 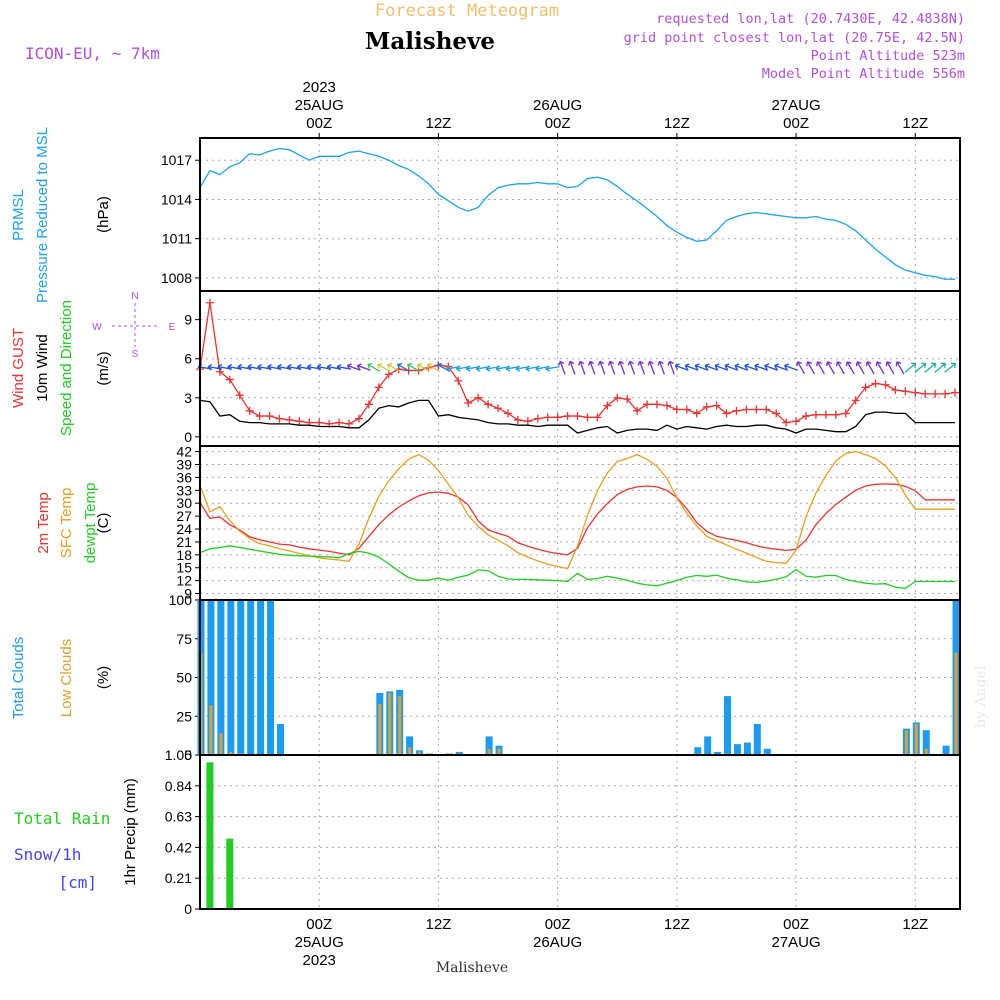 I want to click on y-tick-label: 100, so click(x=181, y=600).